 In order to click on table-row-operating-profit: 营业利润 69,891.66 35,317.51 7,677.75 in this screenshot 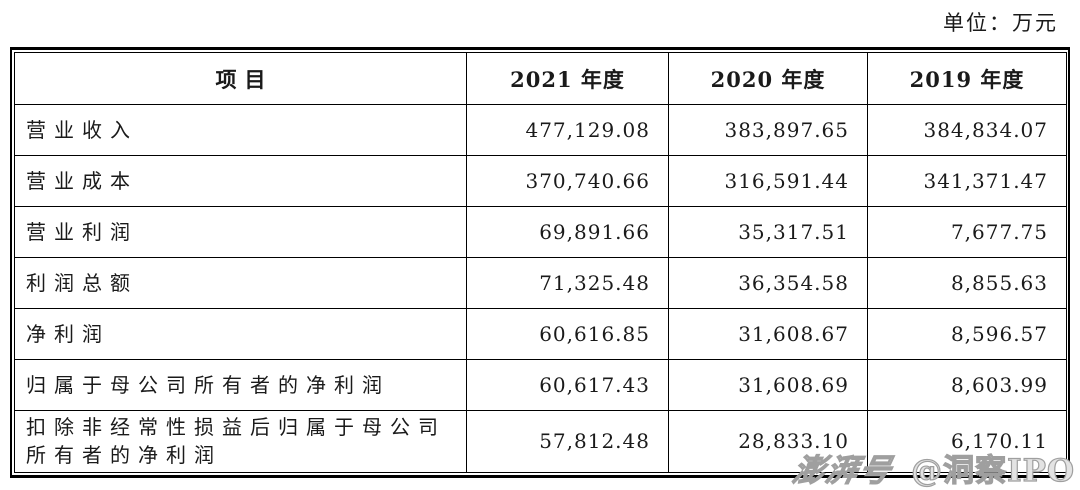, I will do `click(540, 232)`.